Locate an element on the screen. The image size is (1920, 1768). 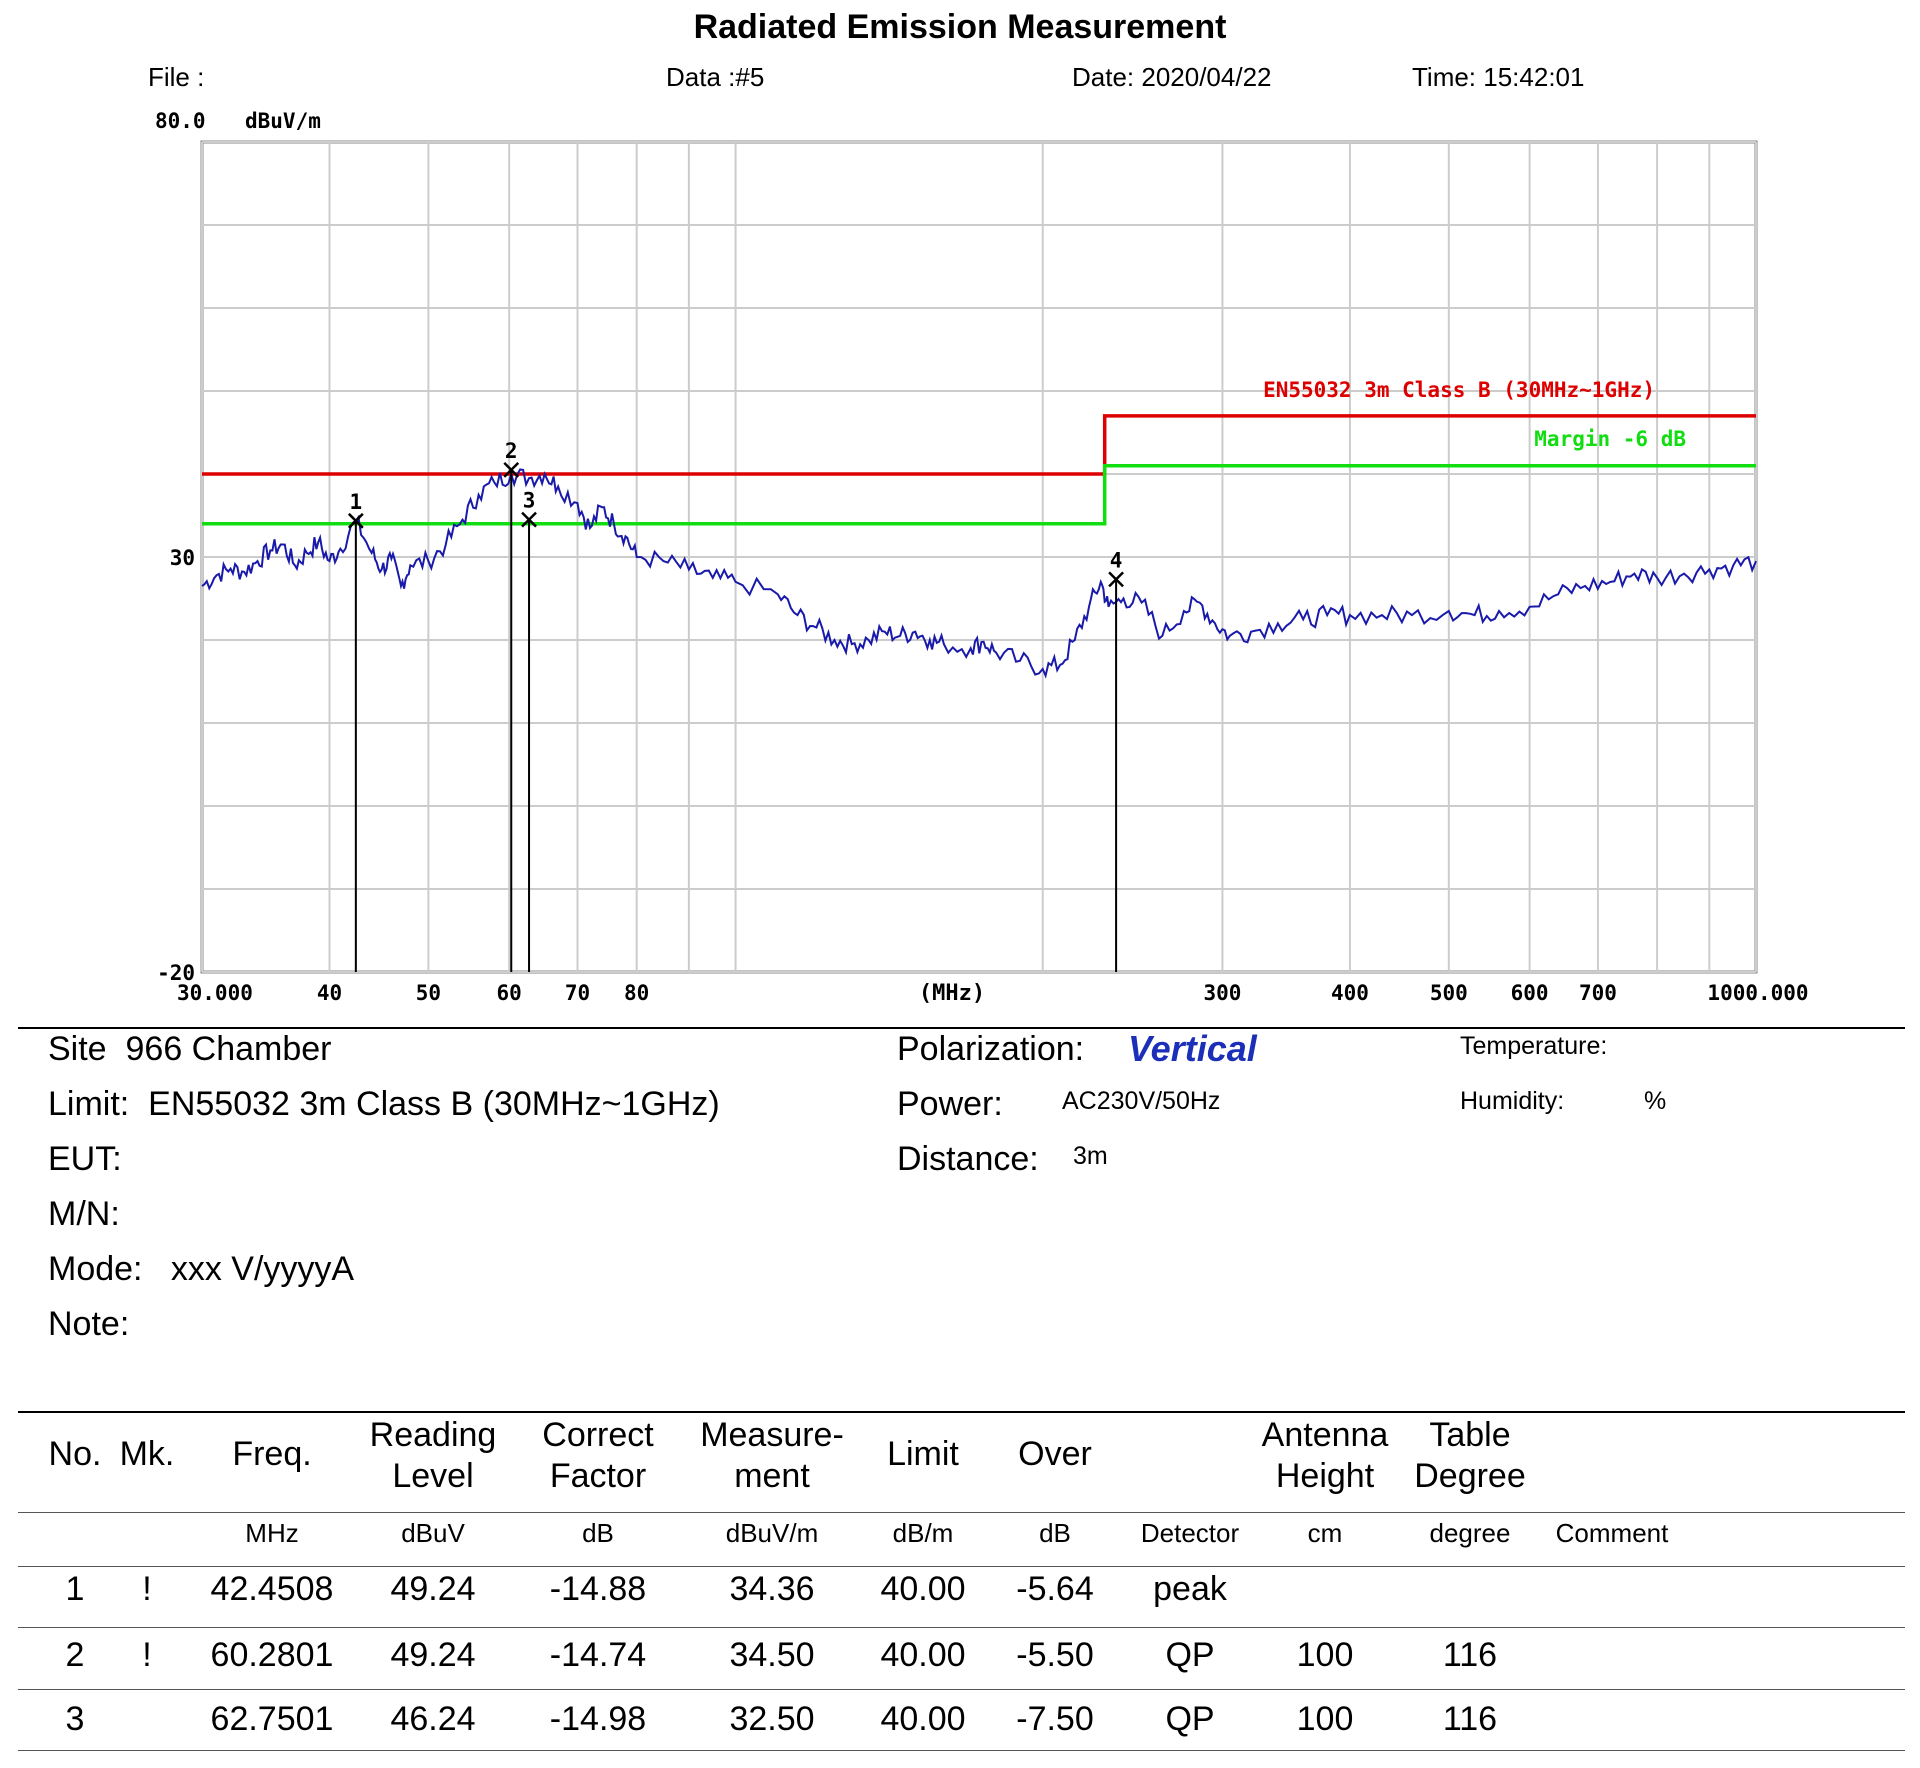
column-unit-limit: dB/m is located at coordinates (923, 1533).